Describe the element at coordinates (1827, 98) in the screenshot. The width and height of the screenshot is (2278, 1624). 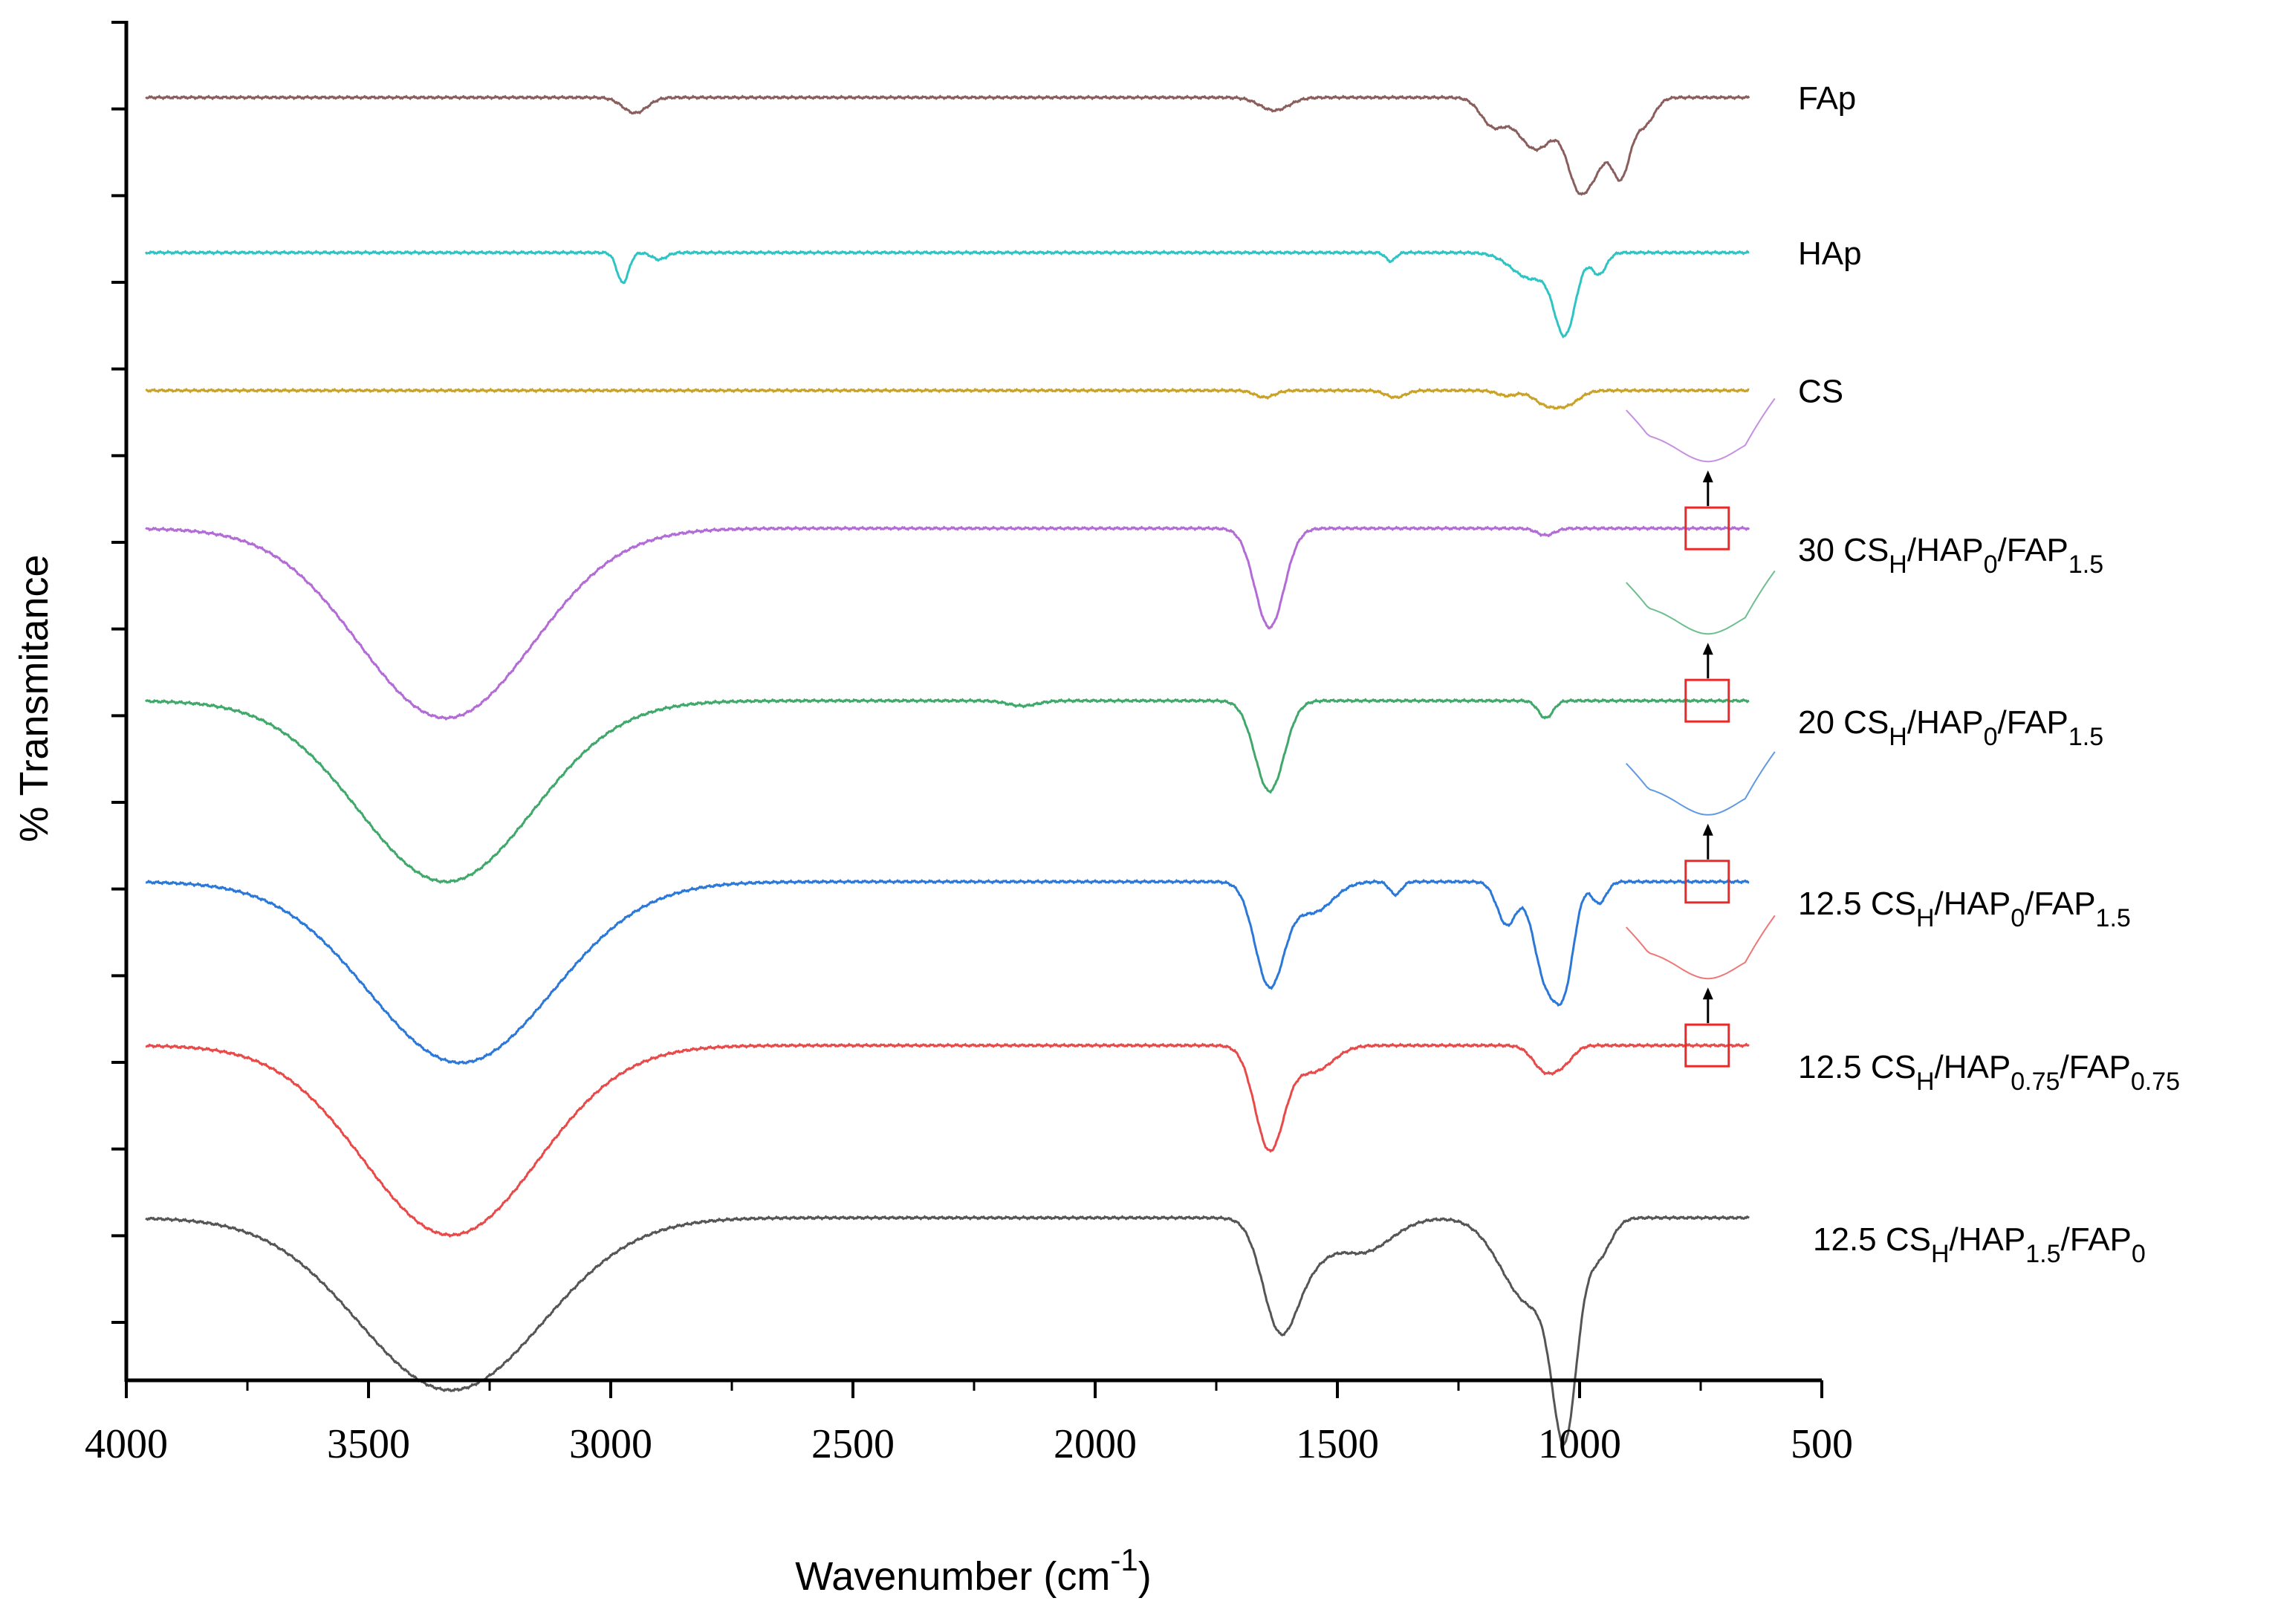
I see `series-label: FAp` at that location.